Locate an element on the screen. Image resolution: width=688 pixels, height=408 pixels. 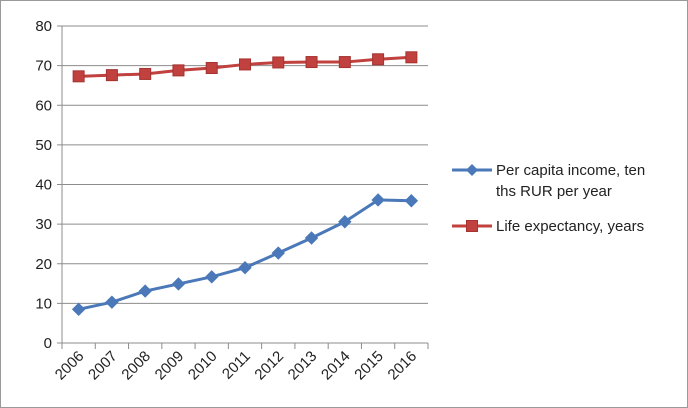
legend-entry-2: Life expectancy, years is located at coordinates (548, 226).